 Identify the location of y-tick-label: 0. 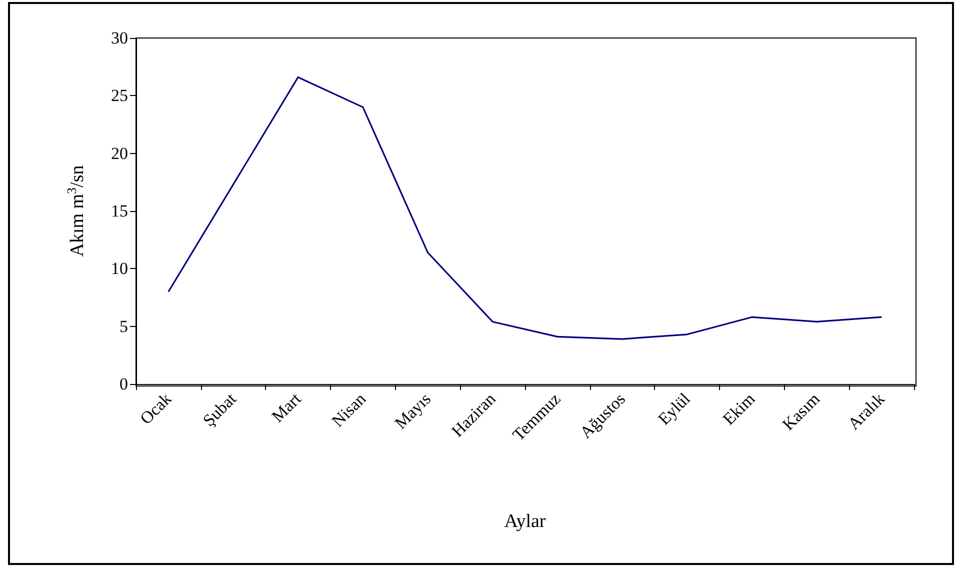
(124, 384).